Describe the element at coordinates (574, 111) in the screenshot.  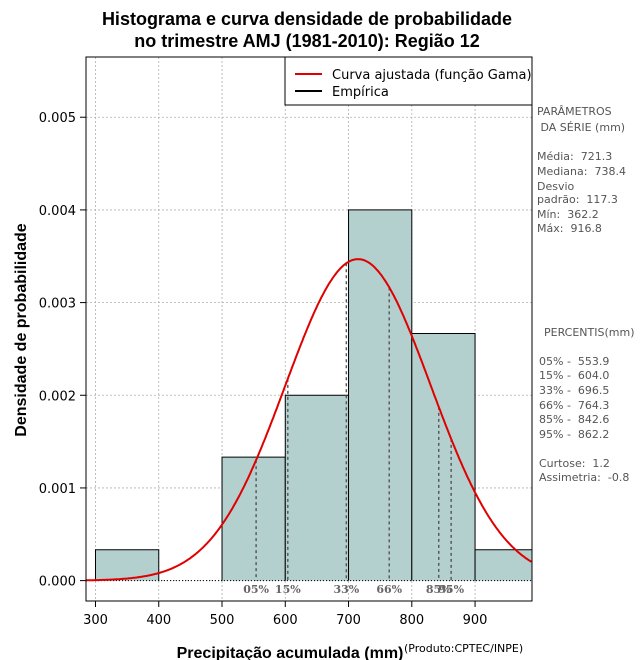
I see `params-title-1: PARÂMETROS` at that location.